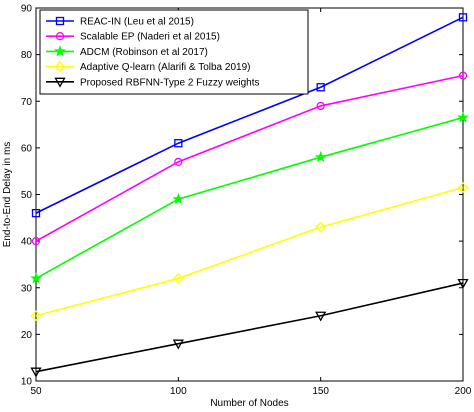 Image resolution: width=474 pixels, height=412 pixels. What do you see at coordinates (320, 391) in the screenshot?
I see `x-tick-label: 150` at bounding box center [320, 391].